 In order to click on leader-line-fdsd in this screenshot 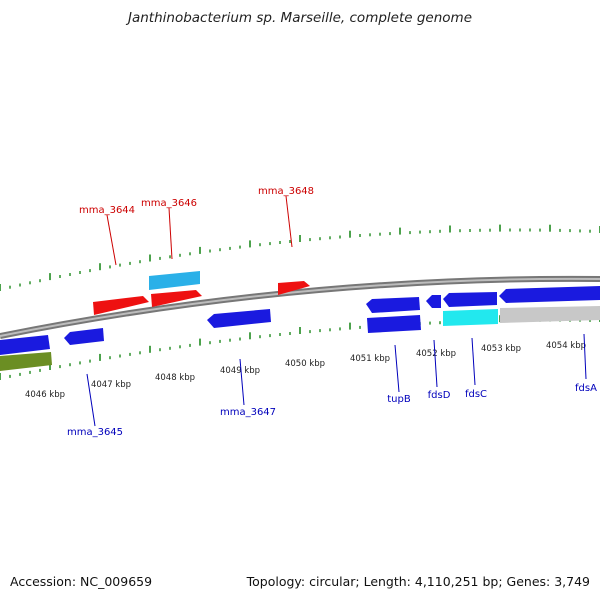, I will do `click(435, 363)`.